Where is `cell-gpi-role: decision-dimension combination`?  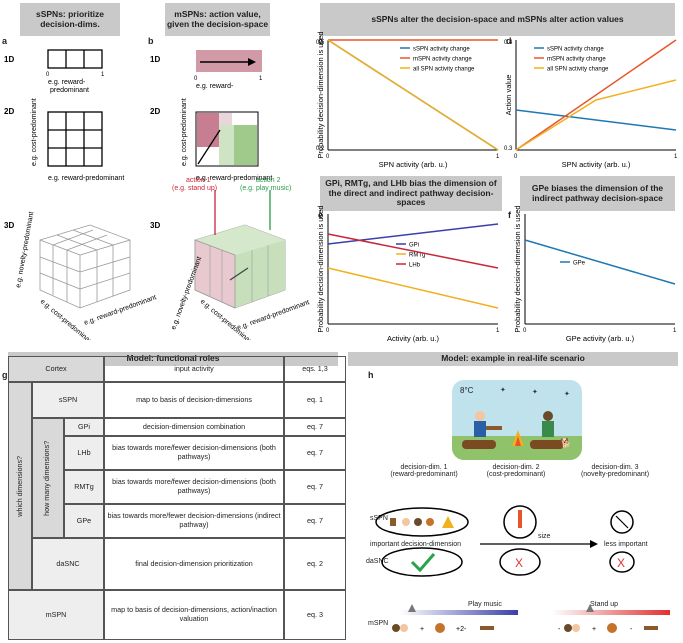 cell-gpi-role: decision-dimension combination is located at coordinates (194, 427).